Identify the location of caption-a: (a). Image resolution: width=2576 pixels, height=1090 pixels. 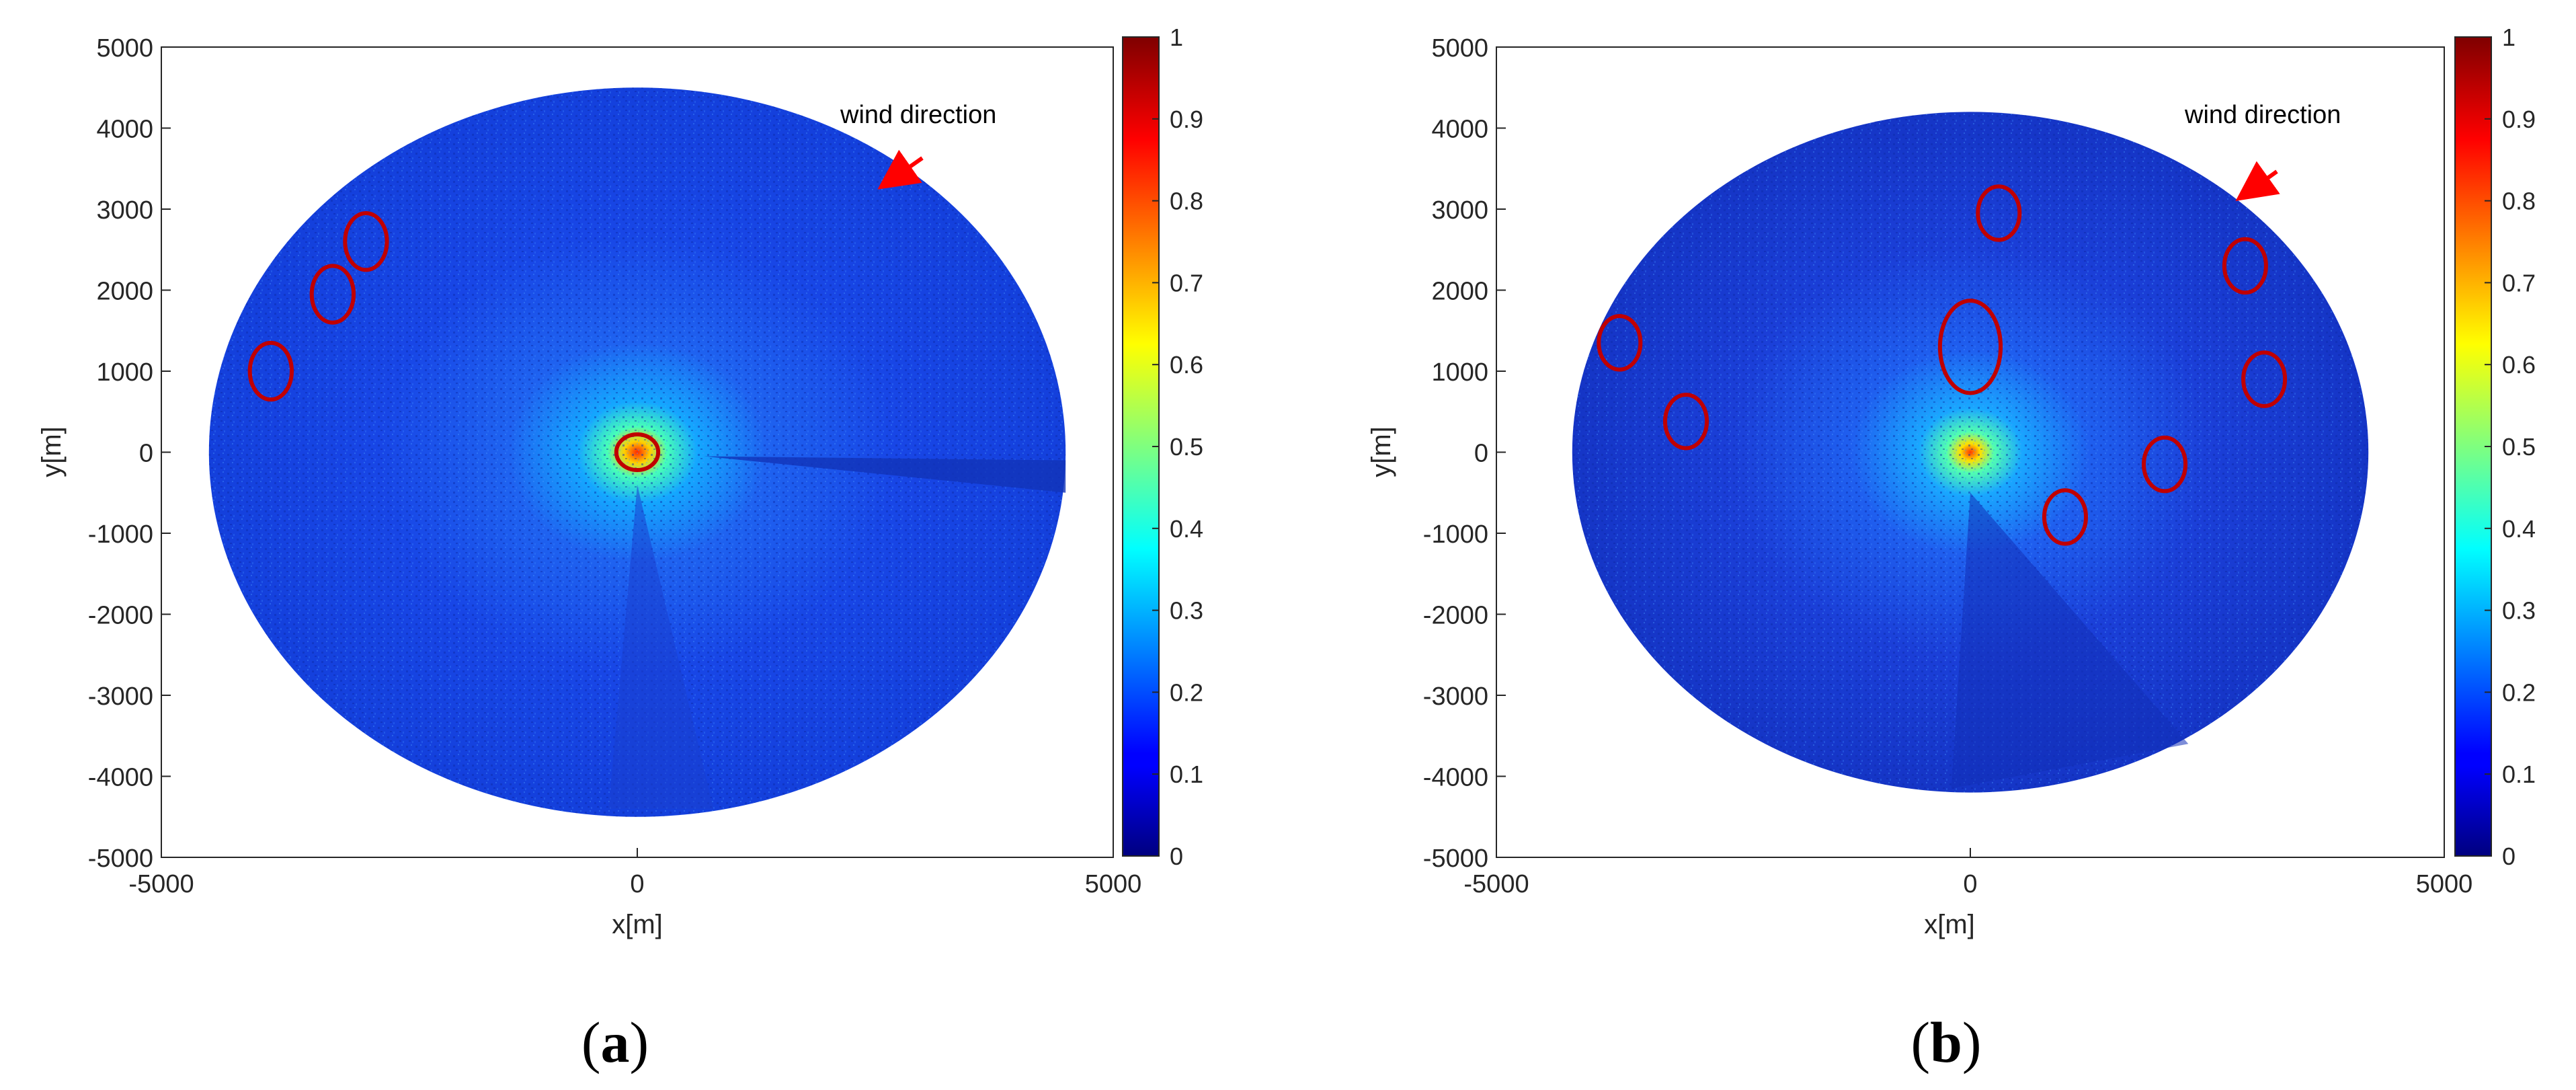
(615, 1042).